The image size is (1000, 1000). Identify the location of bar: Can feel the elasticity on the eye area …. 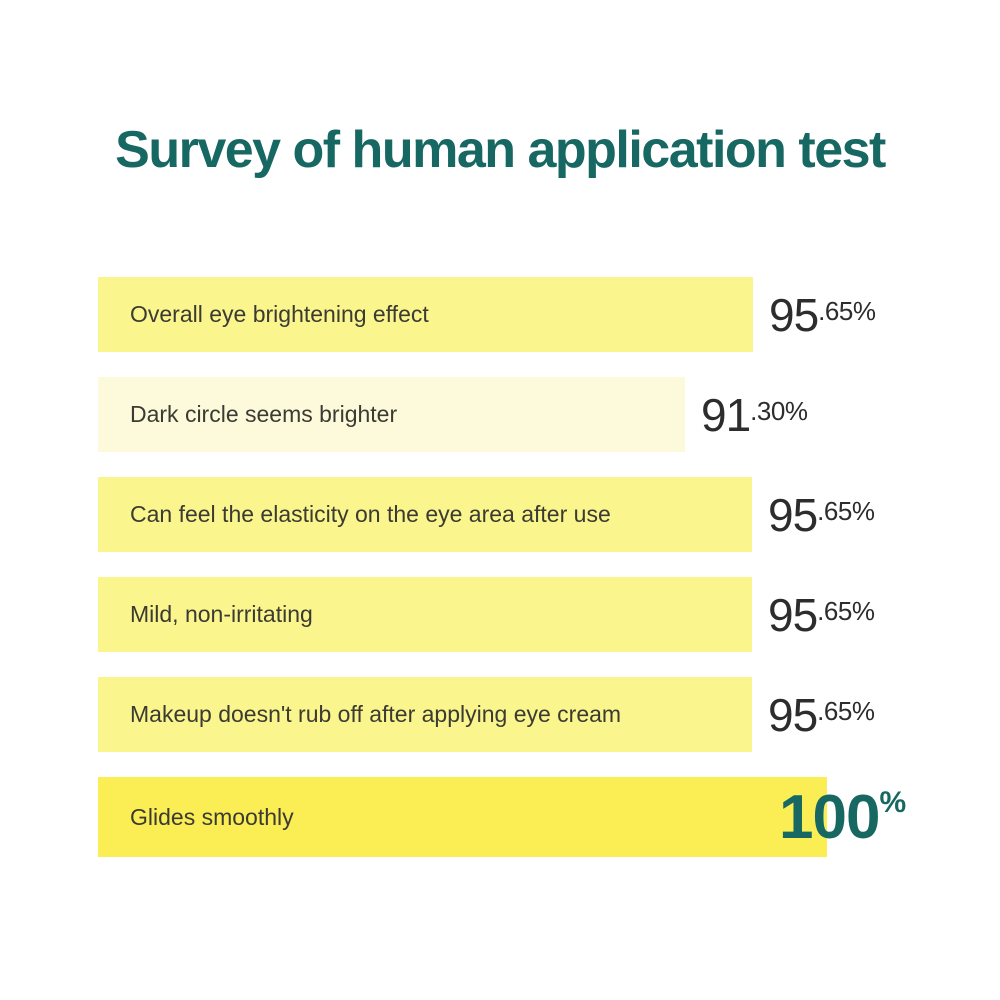
(425, 514).